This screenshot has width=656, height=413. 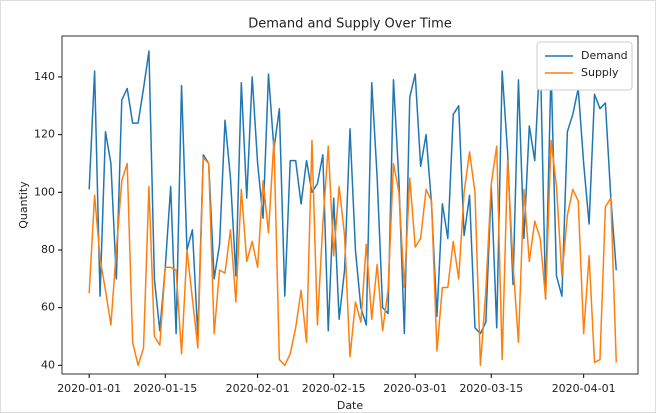 I want to click on y-tick-label: 40, so click(x=48, y=364).